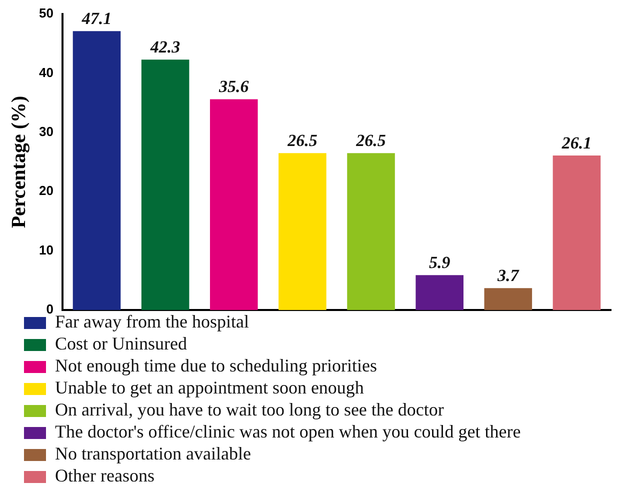  I want to click on legend-label: Unable to get an appointment soon enough, so click(209, 388).